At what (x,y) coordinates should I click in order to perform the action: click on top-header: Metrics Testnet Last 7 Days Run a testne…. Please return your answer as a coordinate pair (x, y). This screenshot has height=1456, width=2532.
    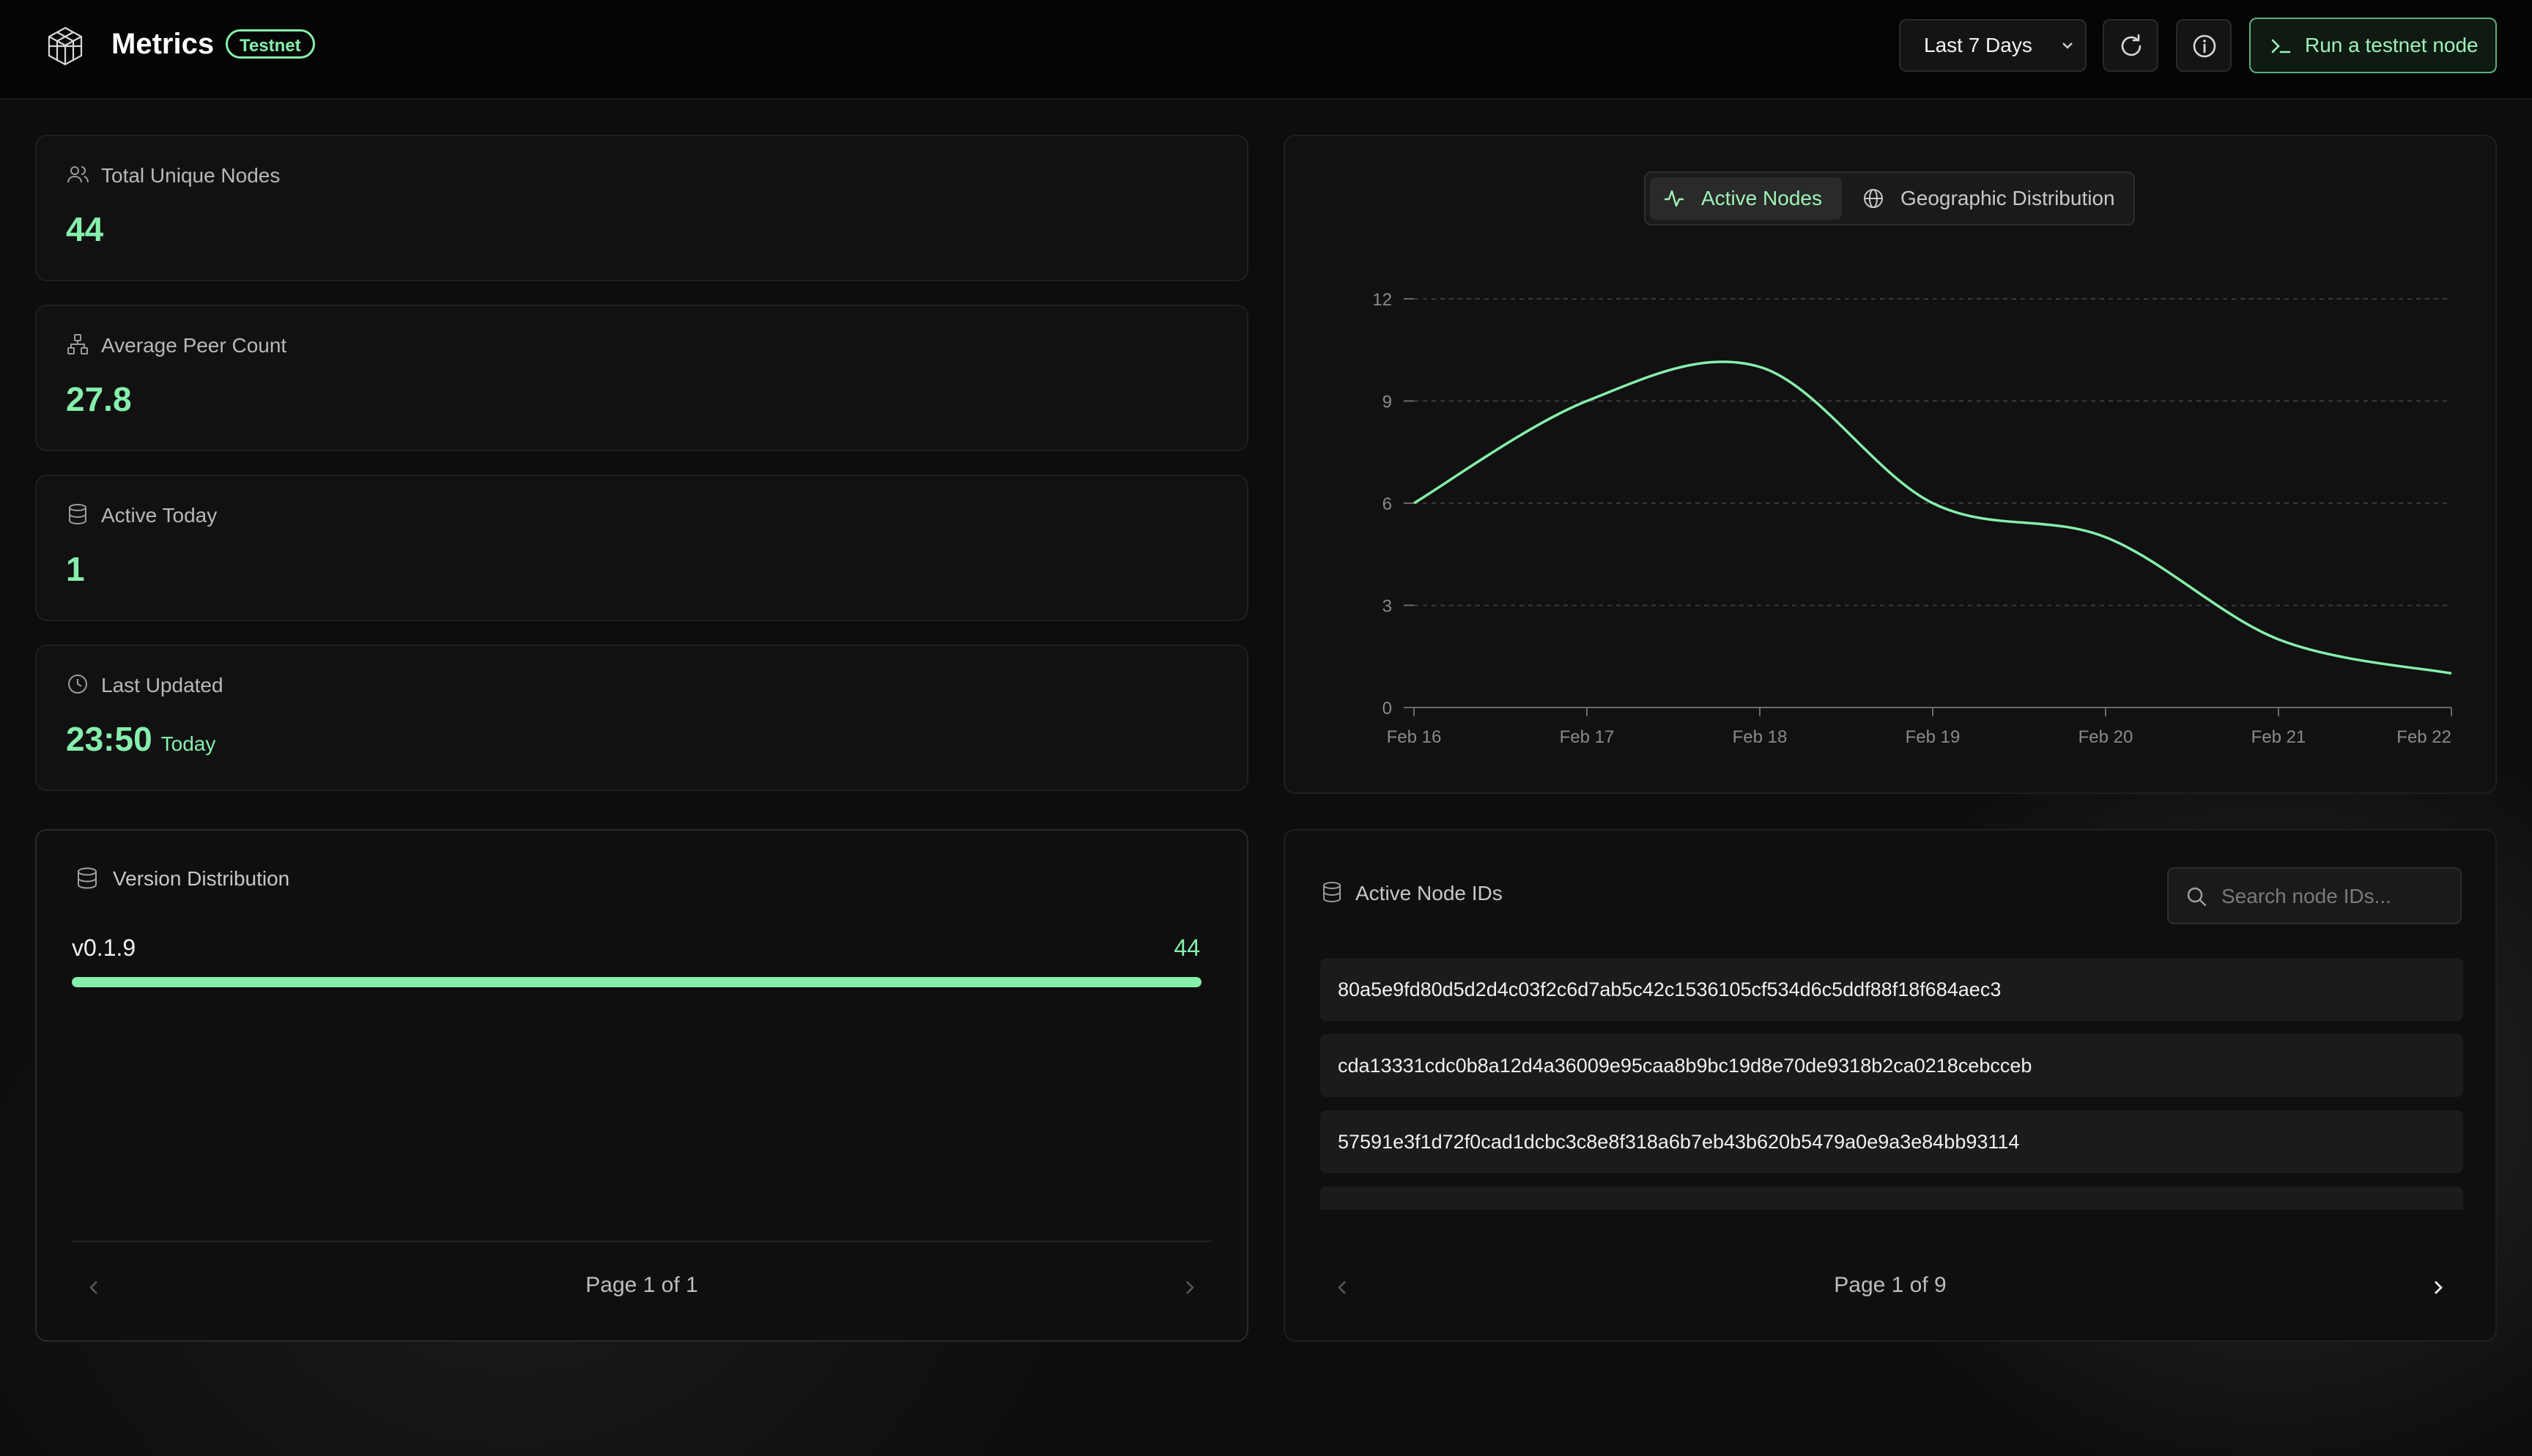
    Looking at the image, I should click on (1266, 50).